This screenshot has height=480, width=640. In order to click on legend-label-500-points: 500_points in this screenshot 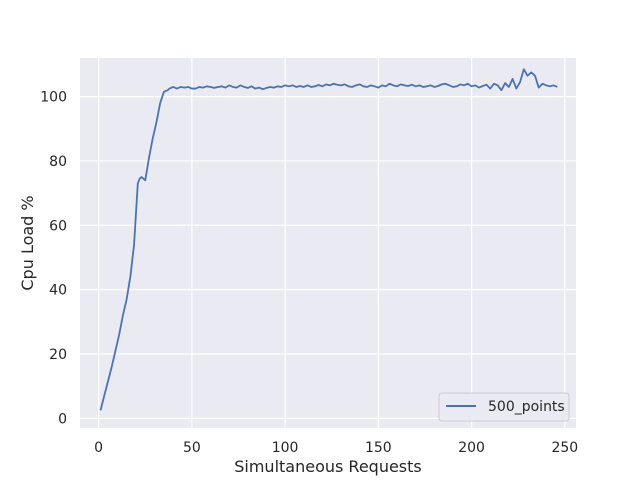, I will do `click(526, 407)`.